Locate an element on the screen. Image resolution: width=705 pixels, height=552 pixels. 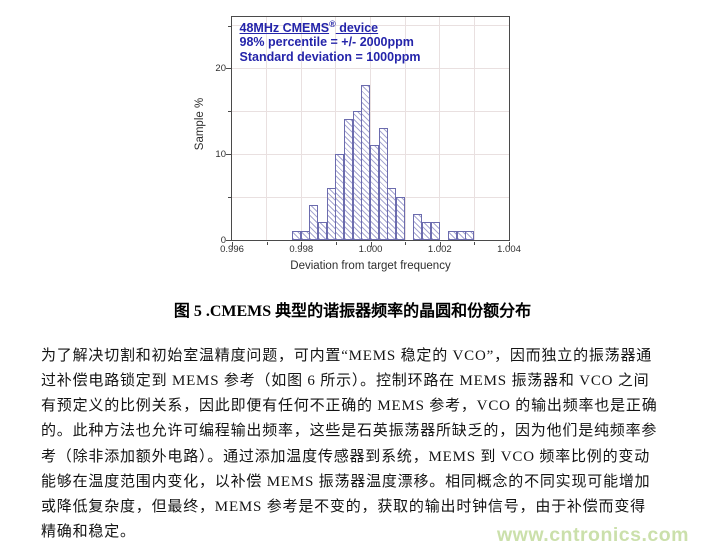
x-tick-label: 0.996 is located at coordinates (232, 249).